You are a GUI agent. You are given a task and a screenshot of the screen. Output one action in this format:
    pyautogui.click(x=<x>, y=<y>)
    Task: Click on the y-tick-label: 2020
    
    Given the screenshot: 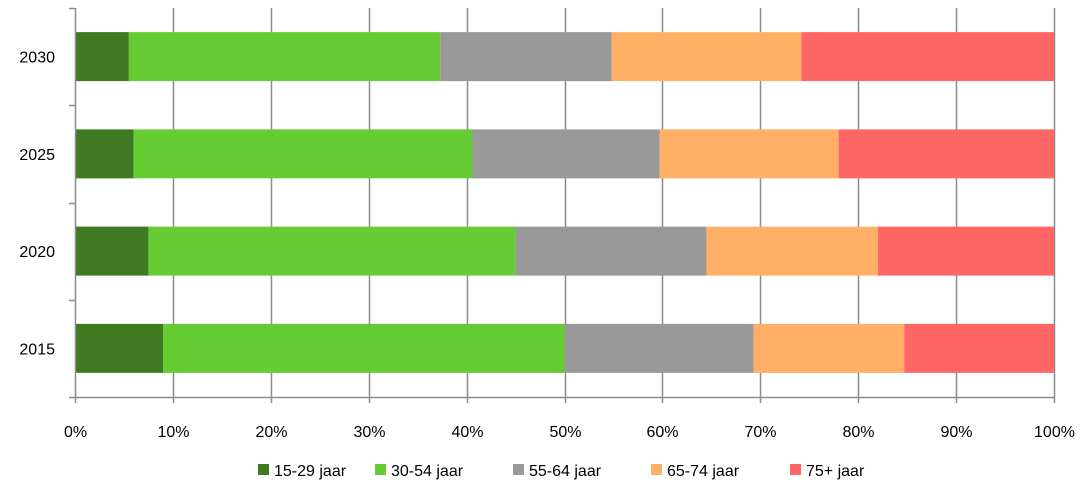 What is the action you would take?
    pyautogui.click(x=37, y=252)
    